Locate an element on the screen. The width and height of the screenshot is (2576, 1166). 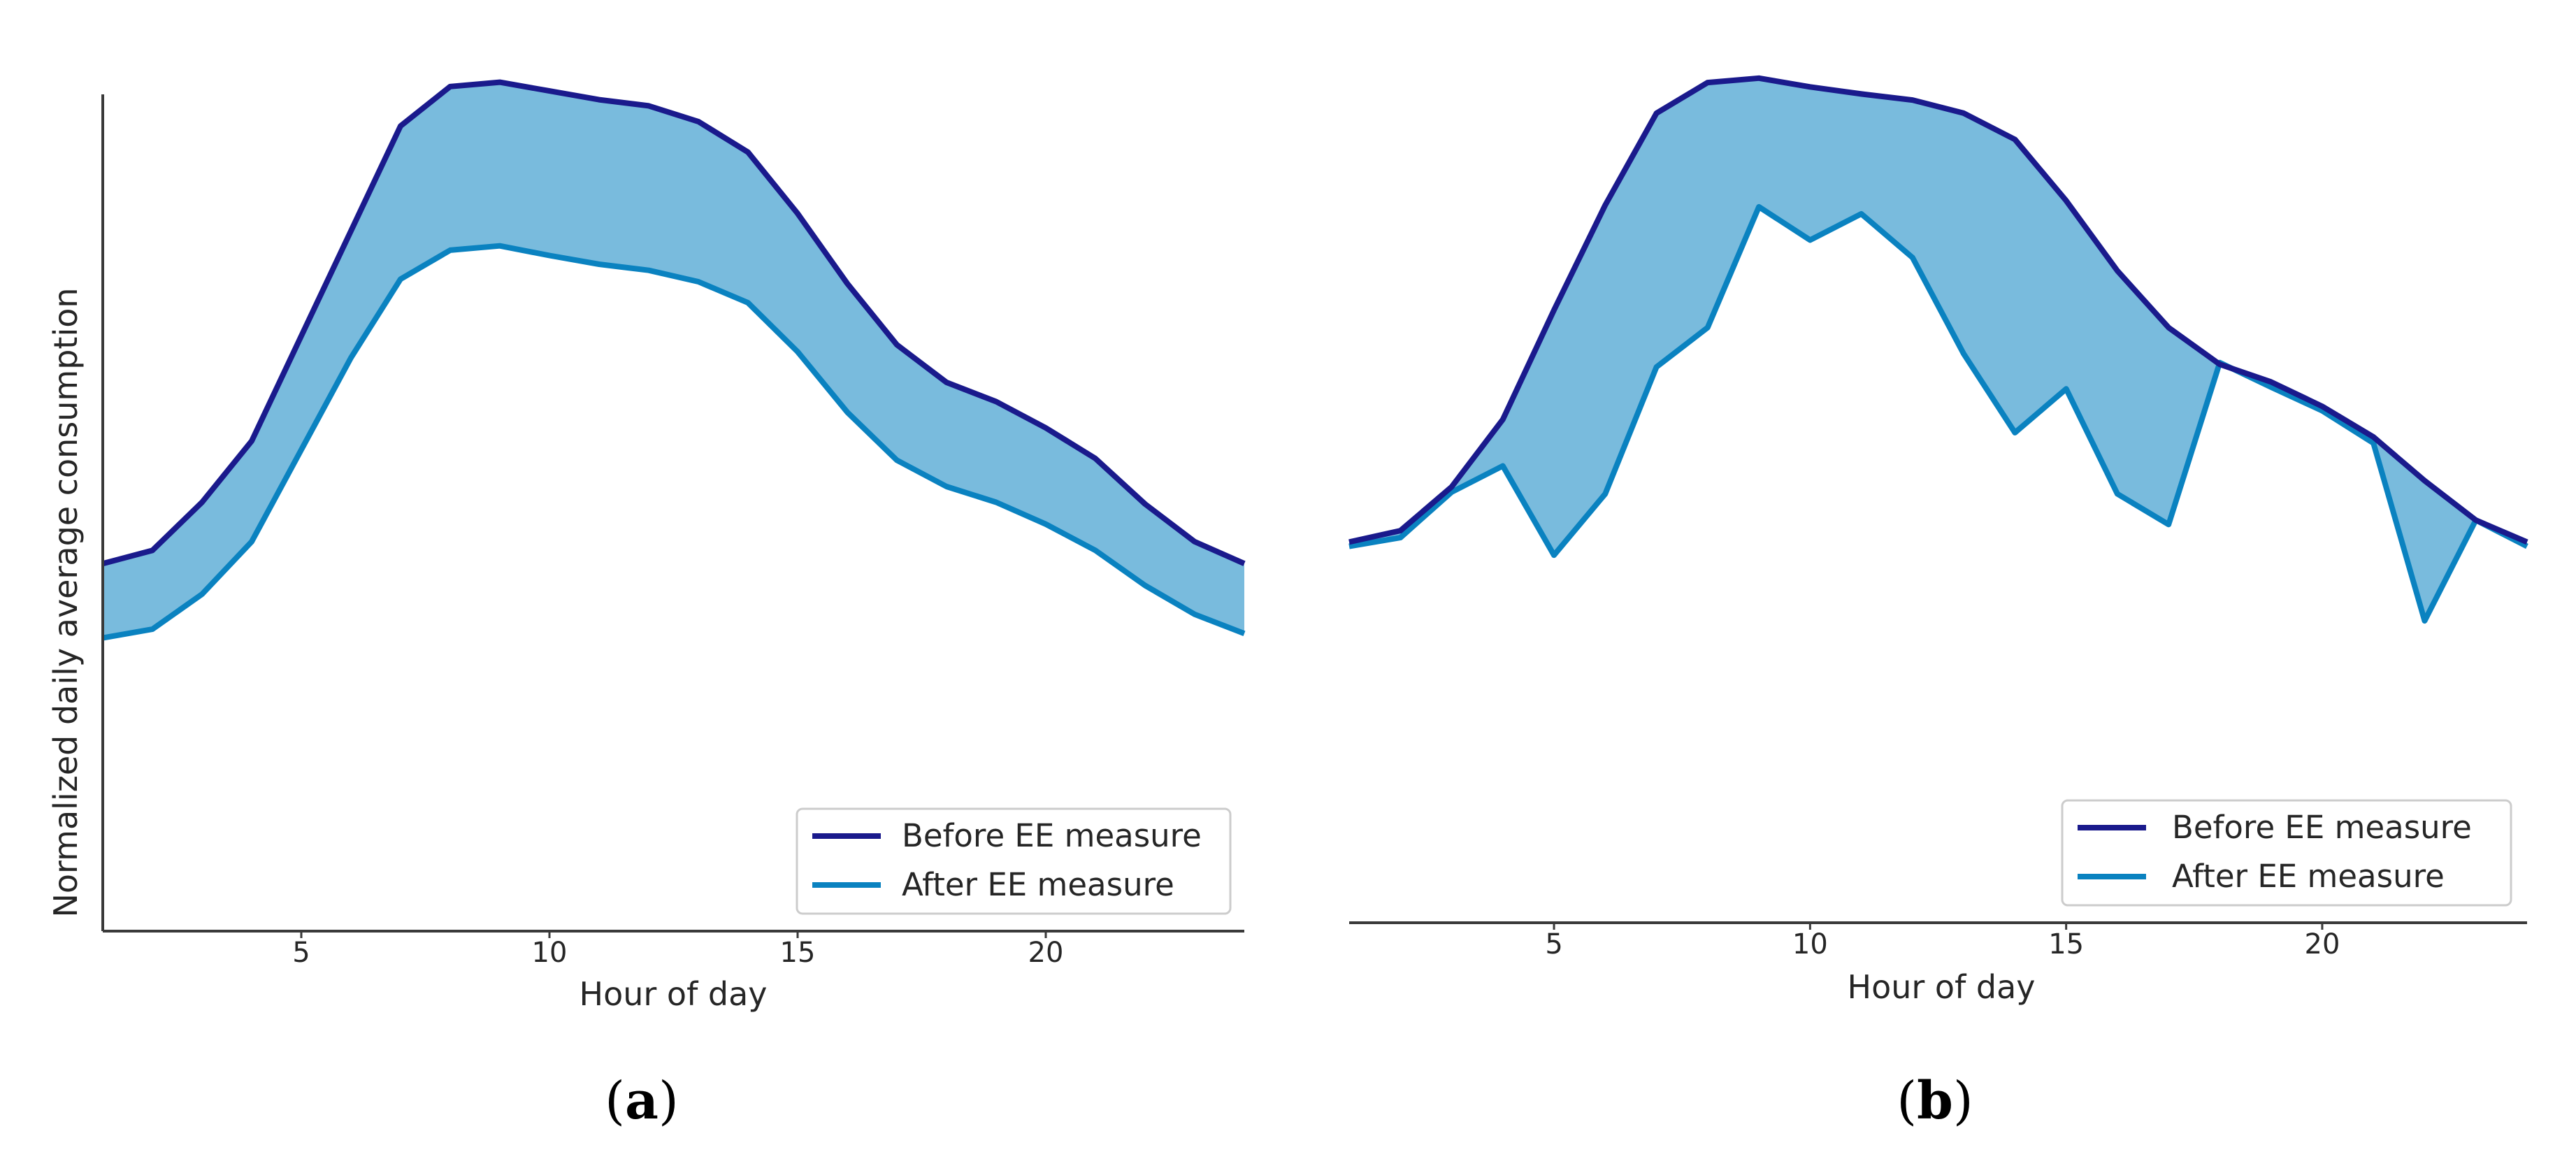
caption-a: (a) is located at coordinates (642, 1101).